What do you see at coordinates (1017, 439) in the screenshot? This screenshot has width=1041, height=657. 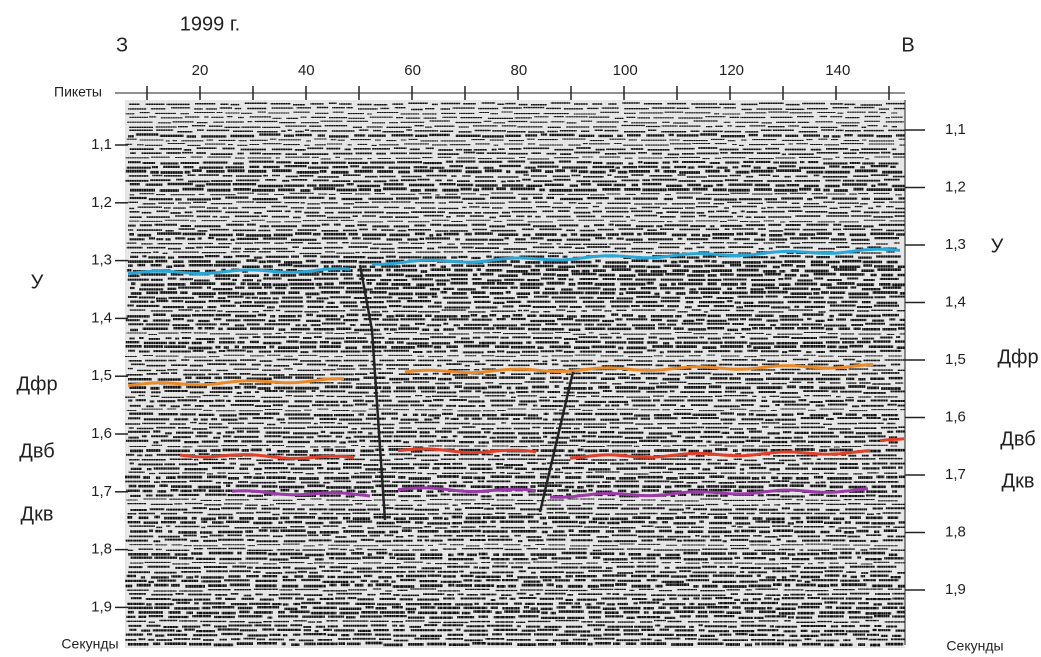 I see `right-horizon-label: Двб` at bounding box center [1017, 439].